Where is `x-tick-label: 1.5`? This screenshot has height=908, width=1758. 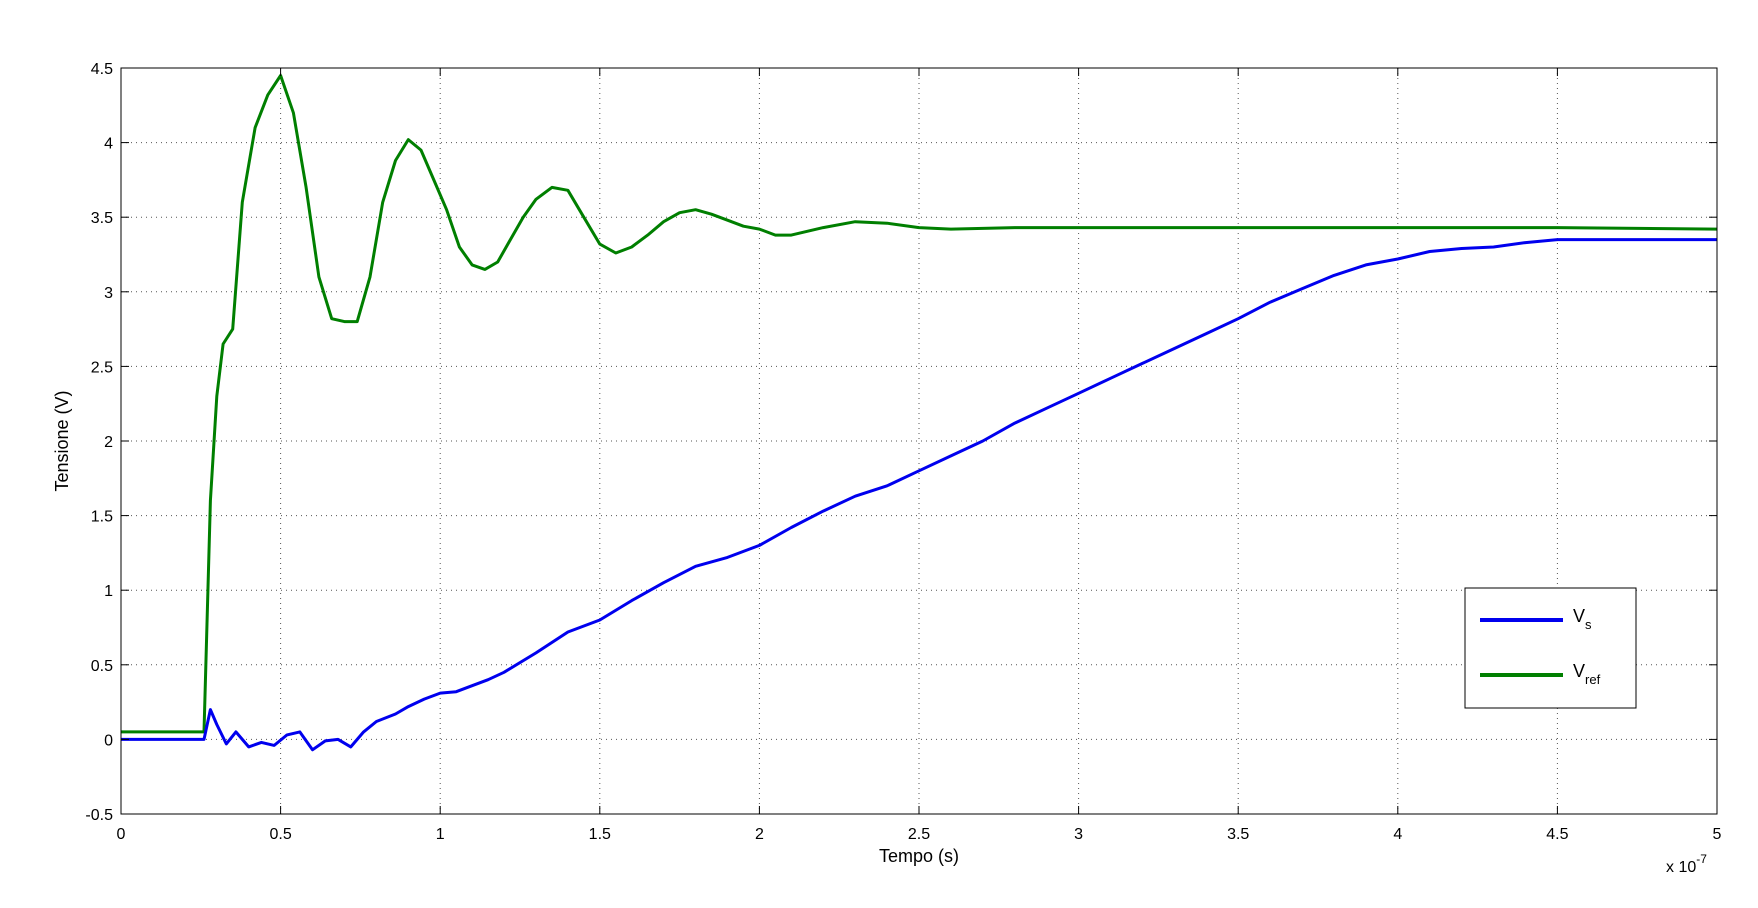
x-tick-label: 1.5 is located at coordinates (600, 834).